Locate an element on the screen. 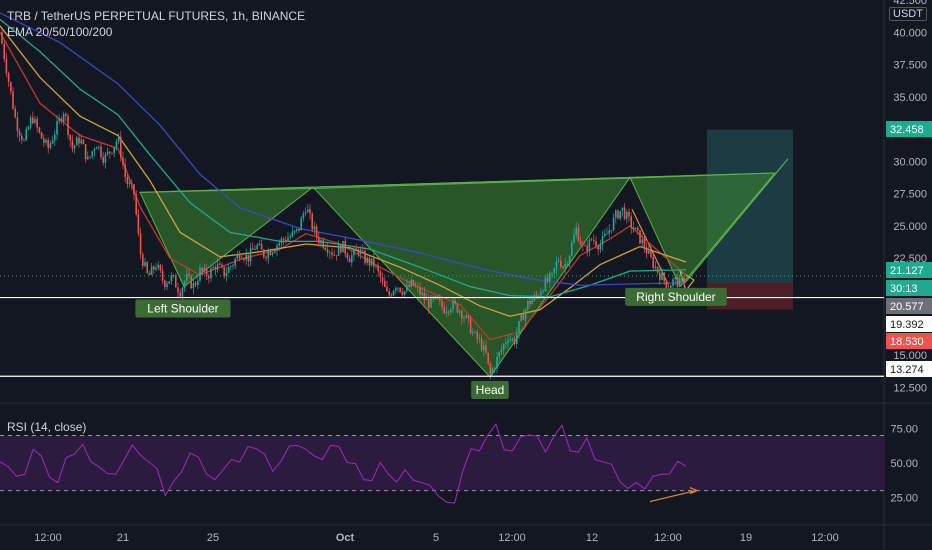  rsi-tick-label: 50.00 is located at coordinates (904, 464).